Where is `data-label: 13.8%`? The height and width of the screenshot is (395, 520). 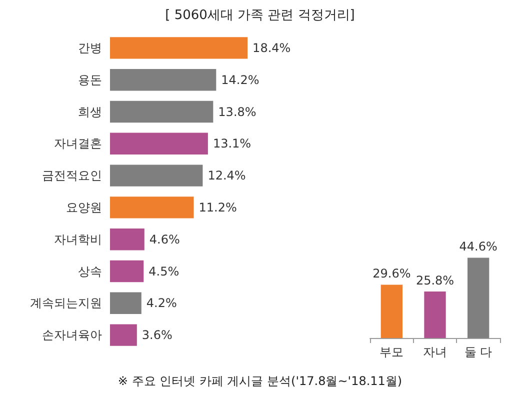
data-label: 13.8% is located at coordinates (237, 111).